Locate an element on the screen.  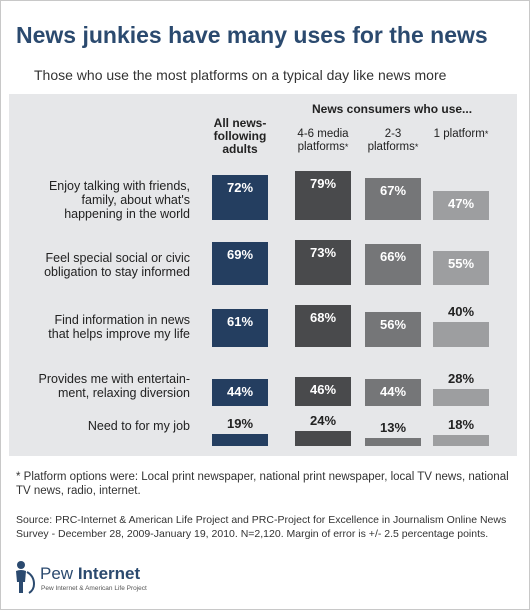
bar-value-label-3-1: 55% is located at coordinates (461, 263).